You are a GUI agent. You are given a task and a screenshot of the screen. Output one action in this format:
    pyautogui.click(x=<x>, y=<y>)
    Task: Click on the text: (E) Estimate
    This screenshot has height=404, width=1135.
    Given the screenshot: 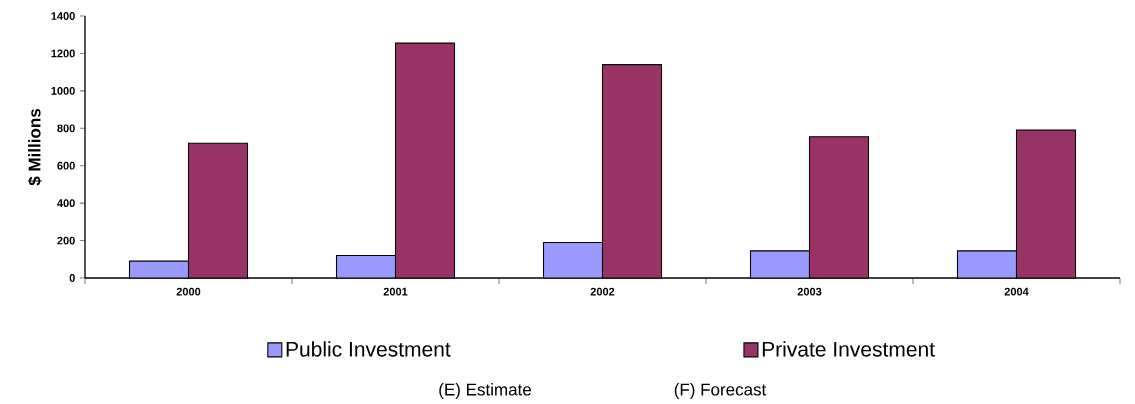 What is the action you would take?
    pyautogui.click(x=485, y=391)
    